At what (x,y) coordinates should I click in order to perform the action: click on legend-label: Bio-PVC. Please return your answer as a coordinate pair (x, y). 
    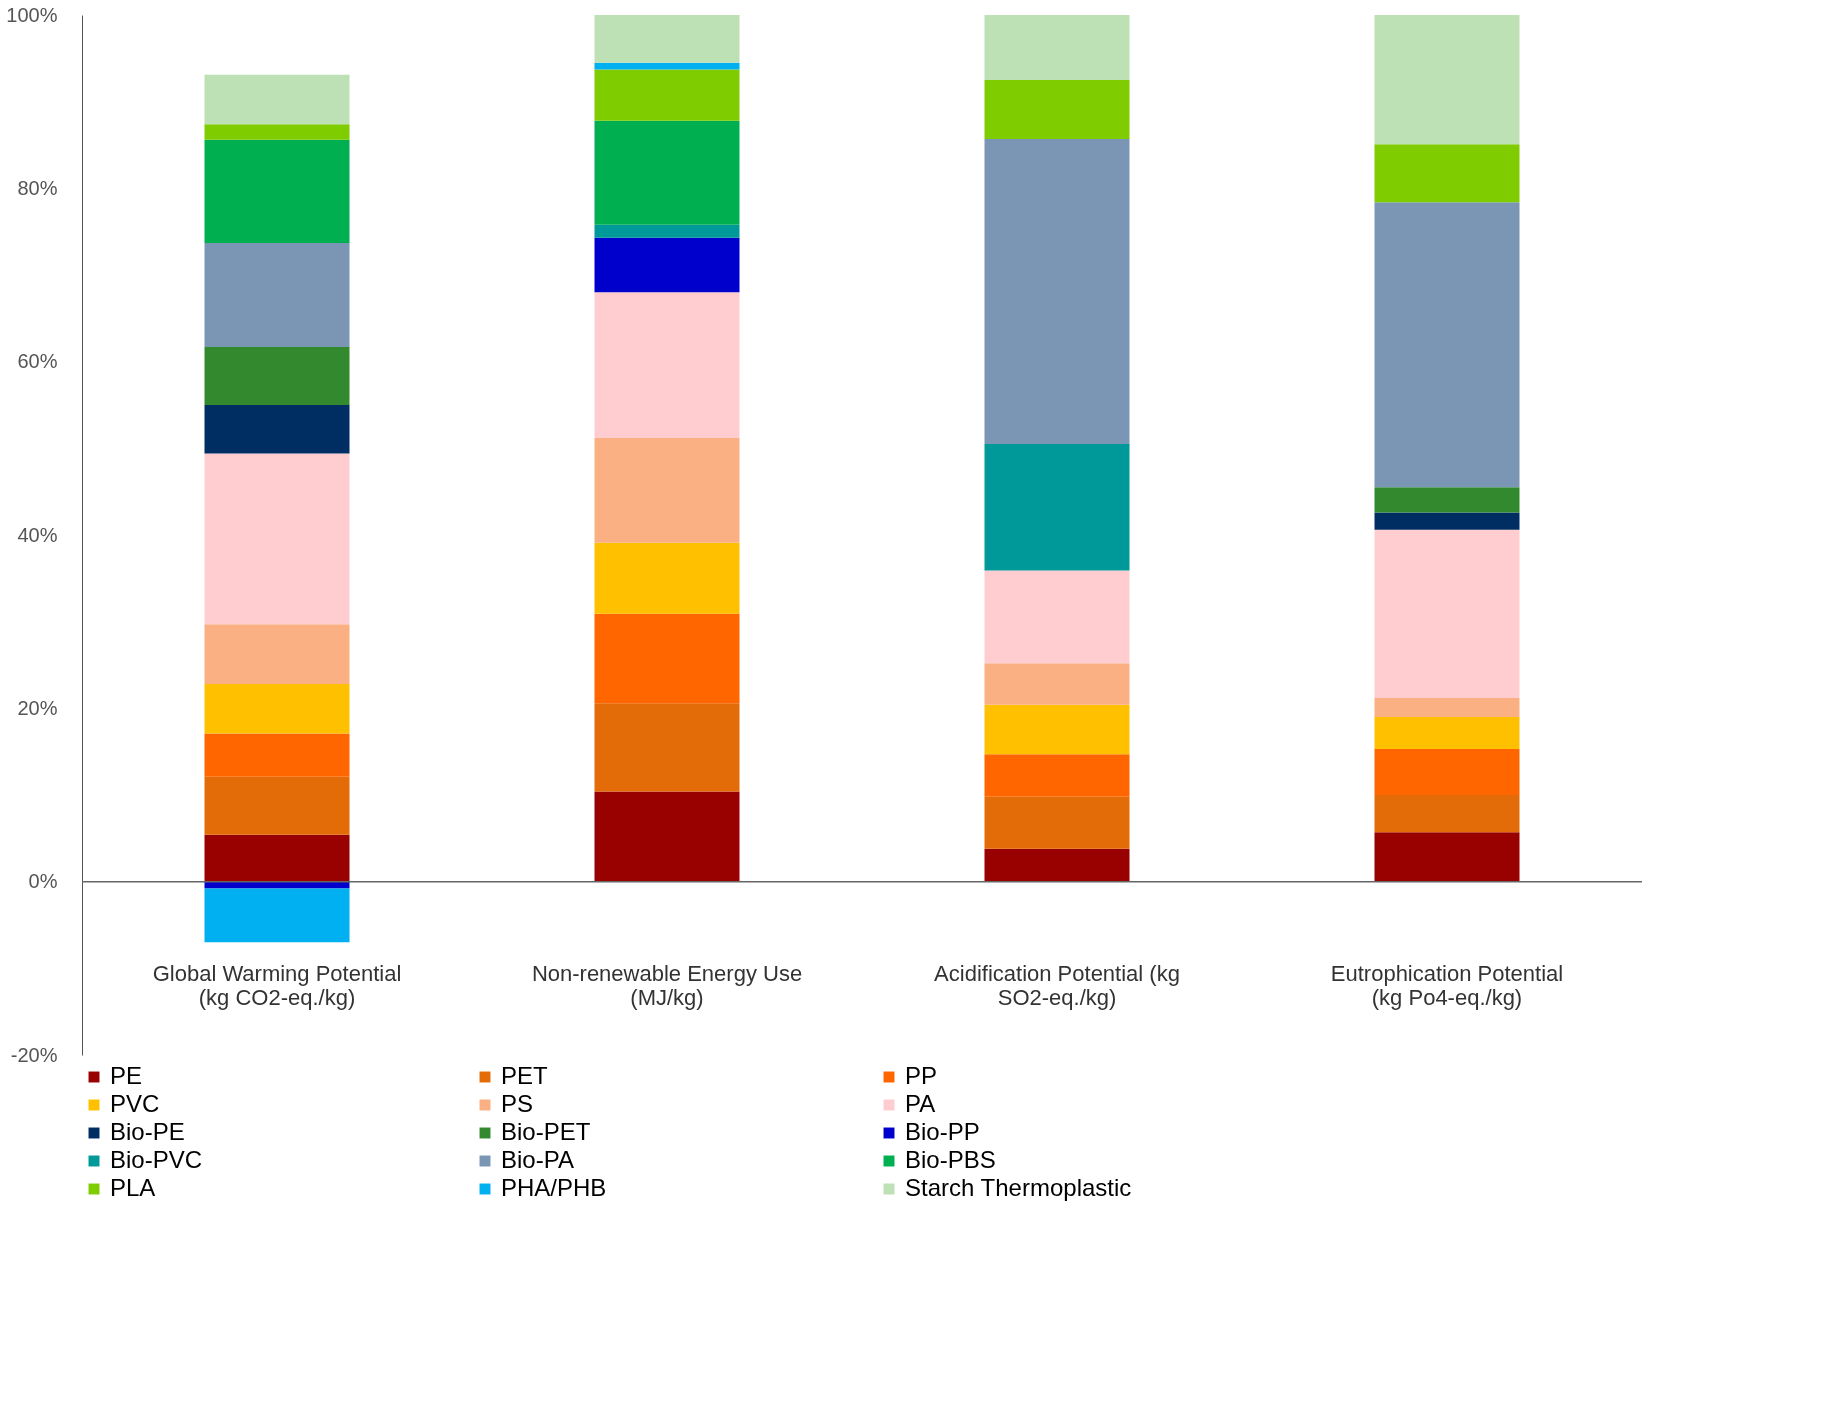
    Looking at the image, I should click on (156, 1159).